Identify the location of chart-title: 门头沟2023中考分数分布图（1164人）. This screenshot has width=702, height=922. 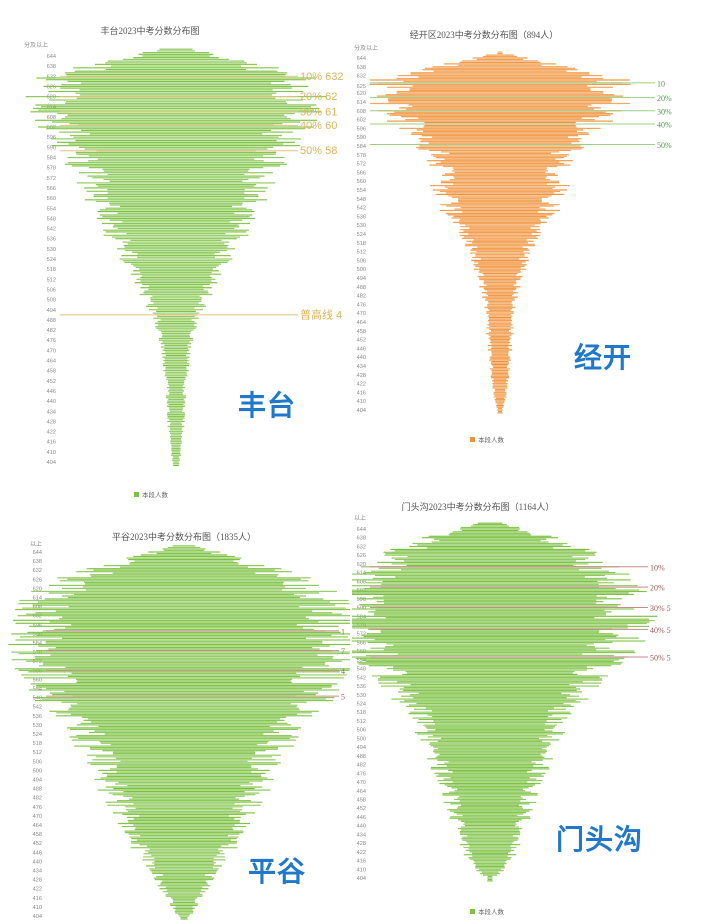
(478, 506).